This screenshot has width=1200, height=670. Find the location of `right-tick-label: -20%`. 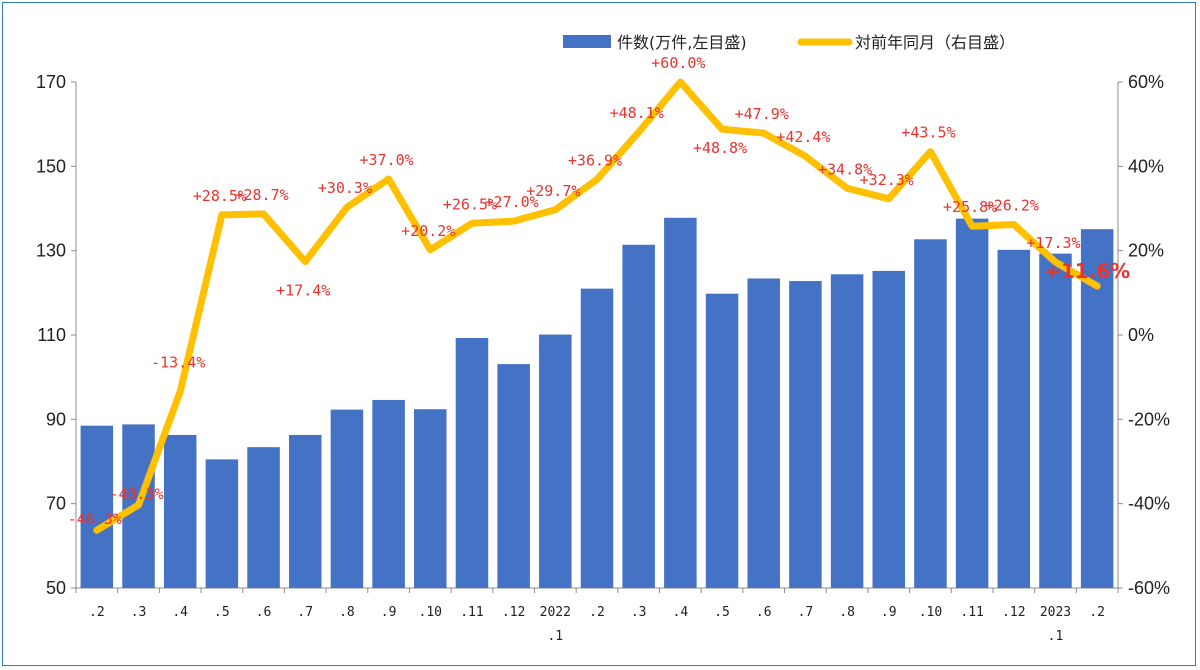

right-tick-label: -20% is located at coordinates (1149, 419).